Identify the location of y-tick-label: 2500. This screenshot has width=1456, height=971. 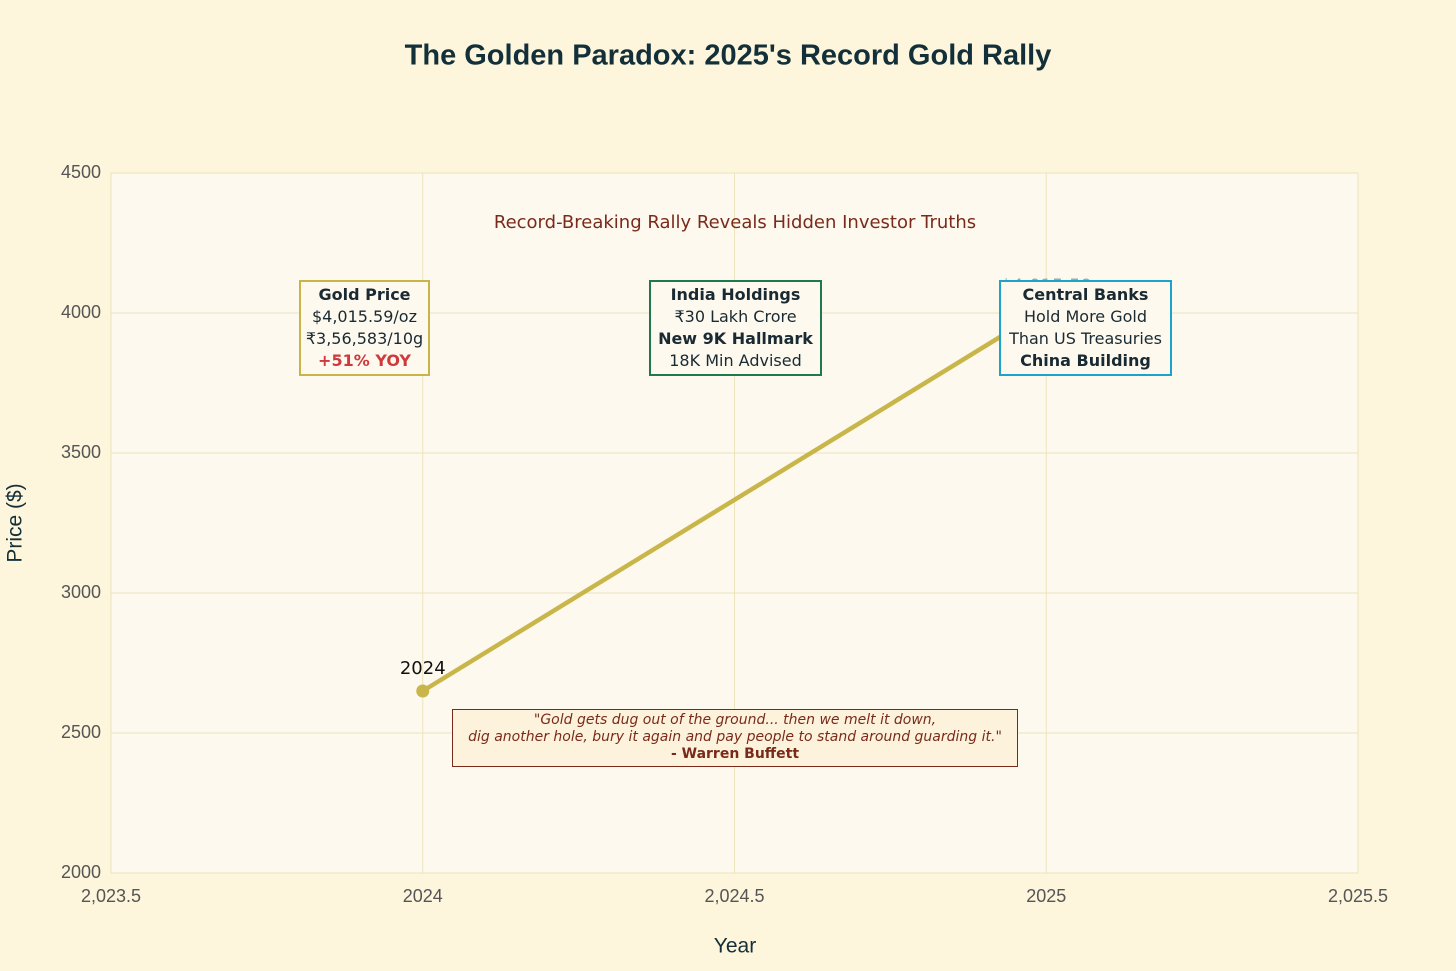
(81, 732).